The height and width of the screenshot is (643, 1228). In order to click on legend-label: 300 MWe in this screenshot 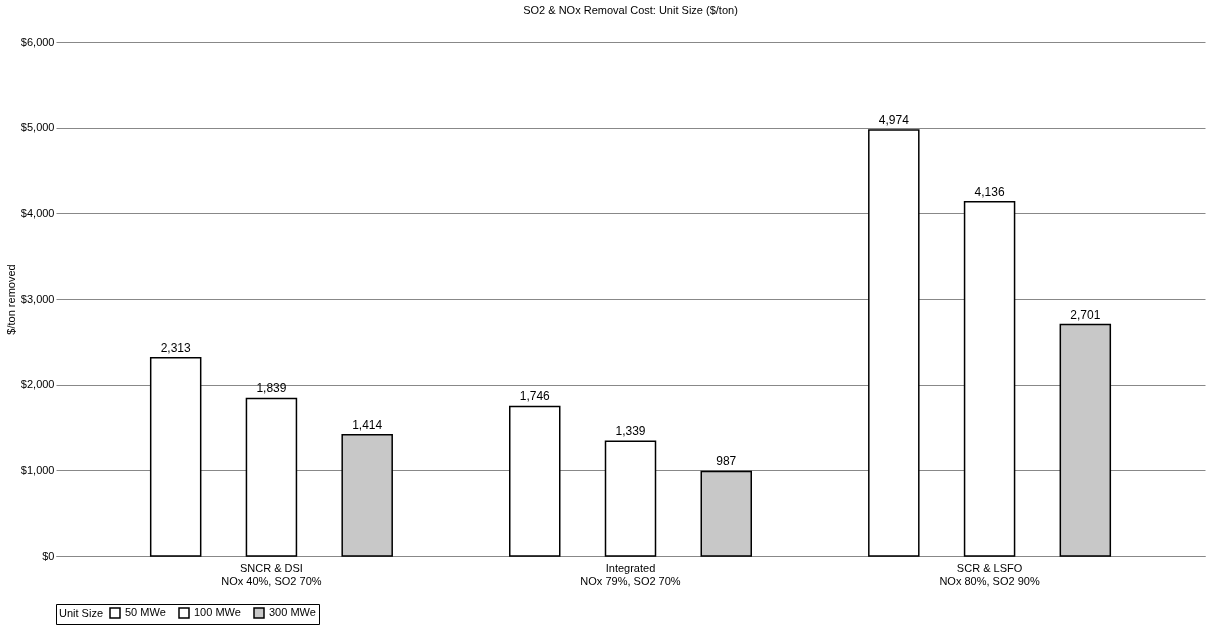, I will do `click(292, 612)`.